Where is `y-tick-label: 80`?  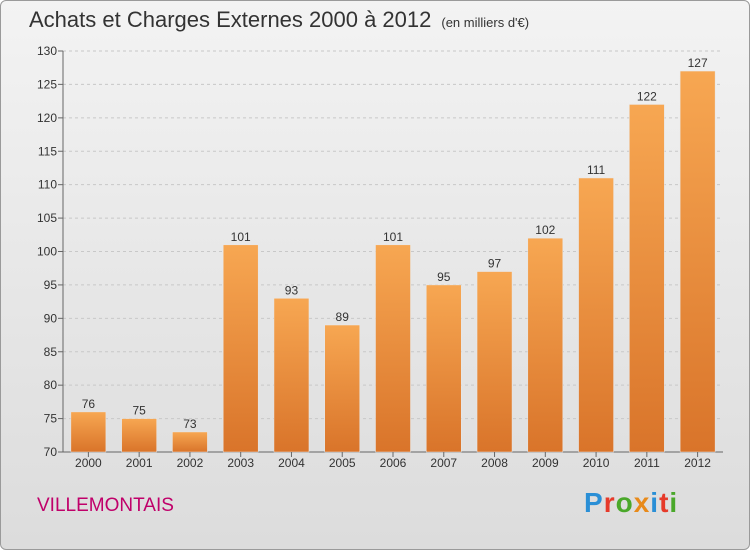 y-tick-label: 80 is located at coordinates (51, 385).